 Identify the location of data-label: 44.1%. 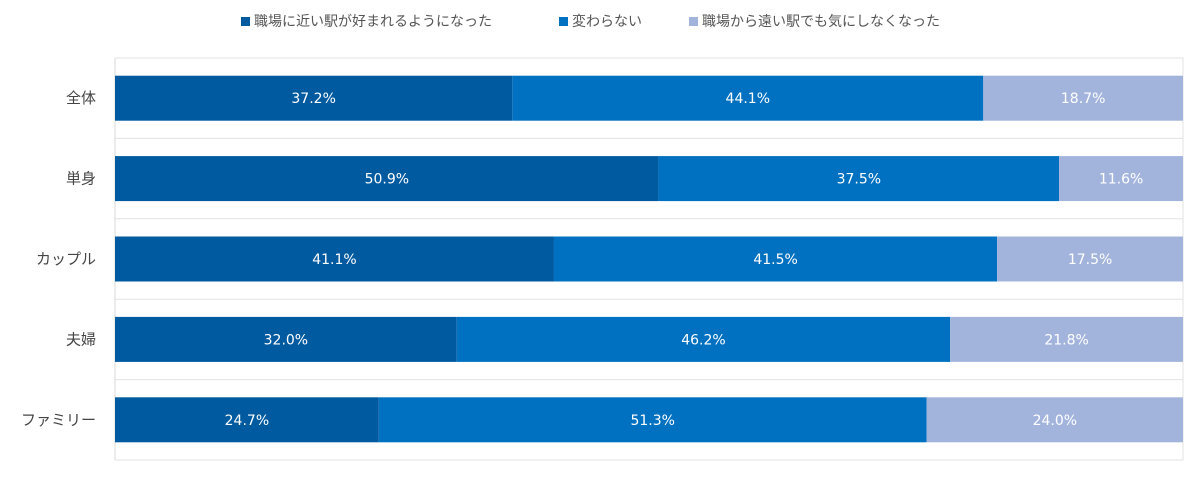
(748, 99).